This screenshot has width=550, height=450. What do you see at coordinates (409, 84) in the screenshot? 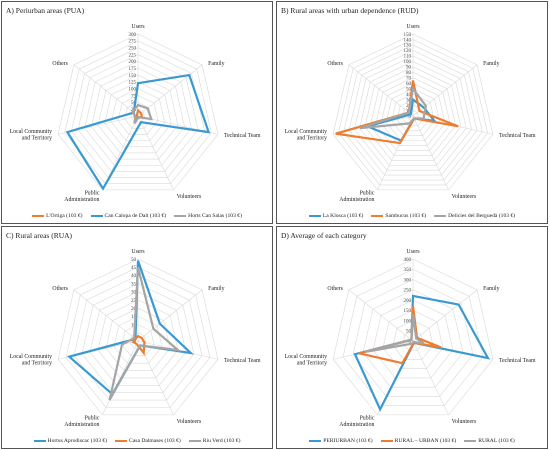
I see `tick-label: 60` at bounding box center [409, 84].